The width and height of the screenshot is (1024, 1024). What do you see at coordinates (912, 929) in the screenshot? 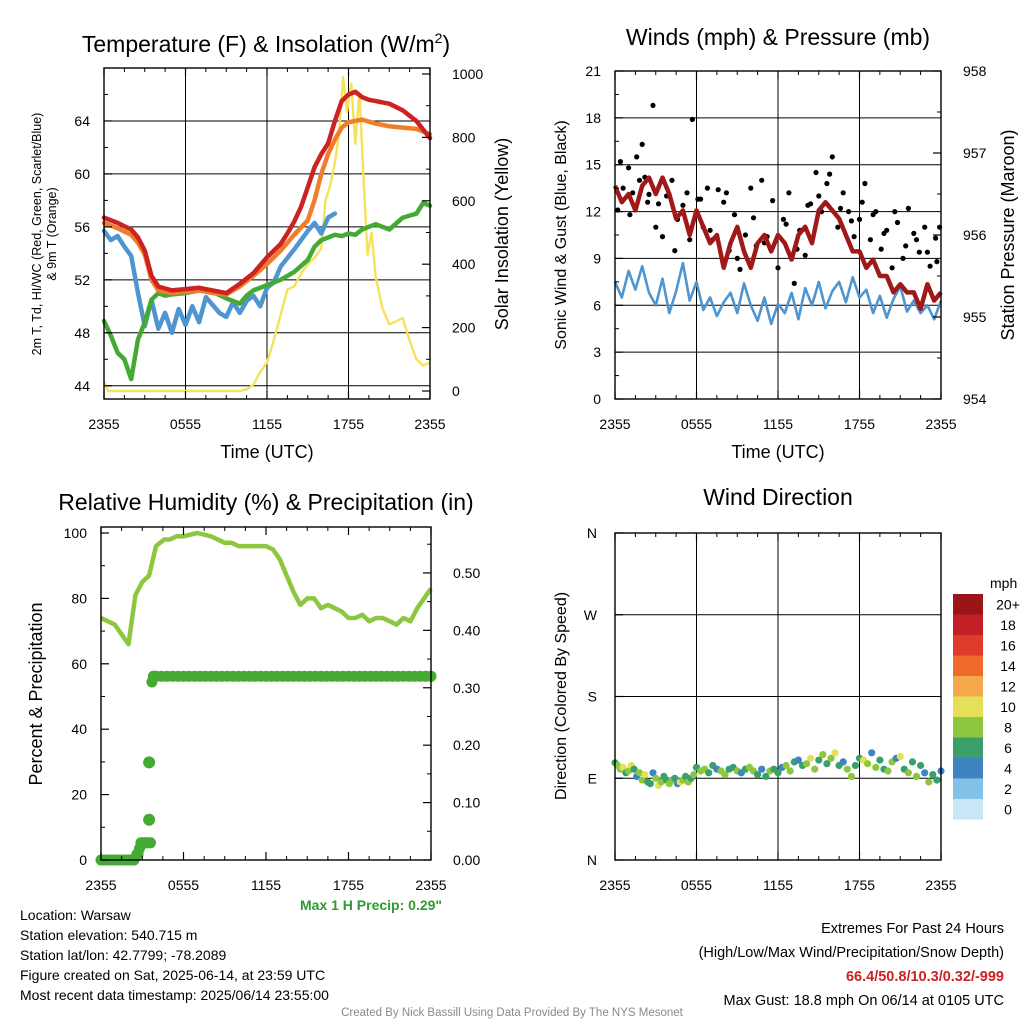
I see `extremes-title: Extremes For Past 24 Hours` at bounding box center [912, 929].